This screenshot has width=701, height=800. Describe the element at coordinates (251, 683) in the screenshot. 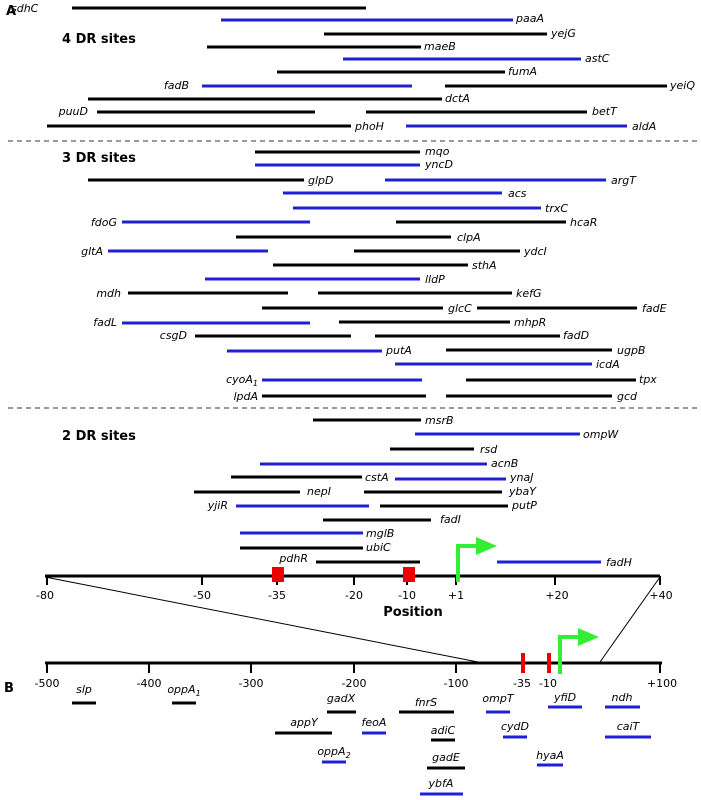

I see `axis-tick-label: -300` at that location.